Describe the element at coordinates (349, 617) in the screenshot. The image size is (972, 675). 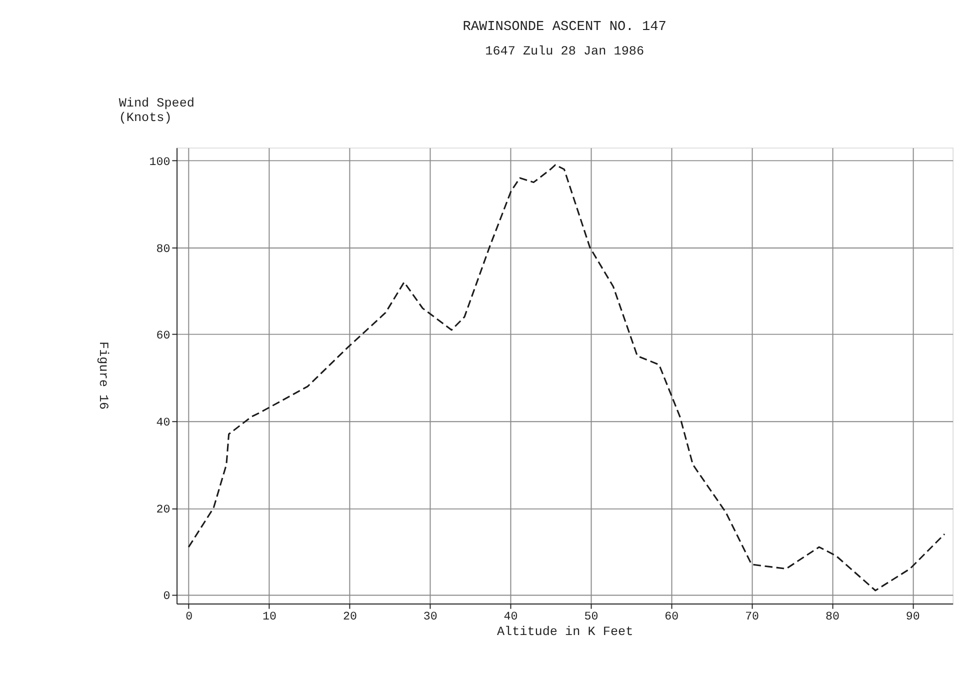
I see `x-tick-label: 20` at that location.